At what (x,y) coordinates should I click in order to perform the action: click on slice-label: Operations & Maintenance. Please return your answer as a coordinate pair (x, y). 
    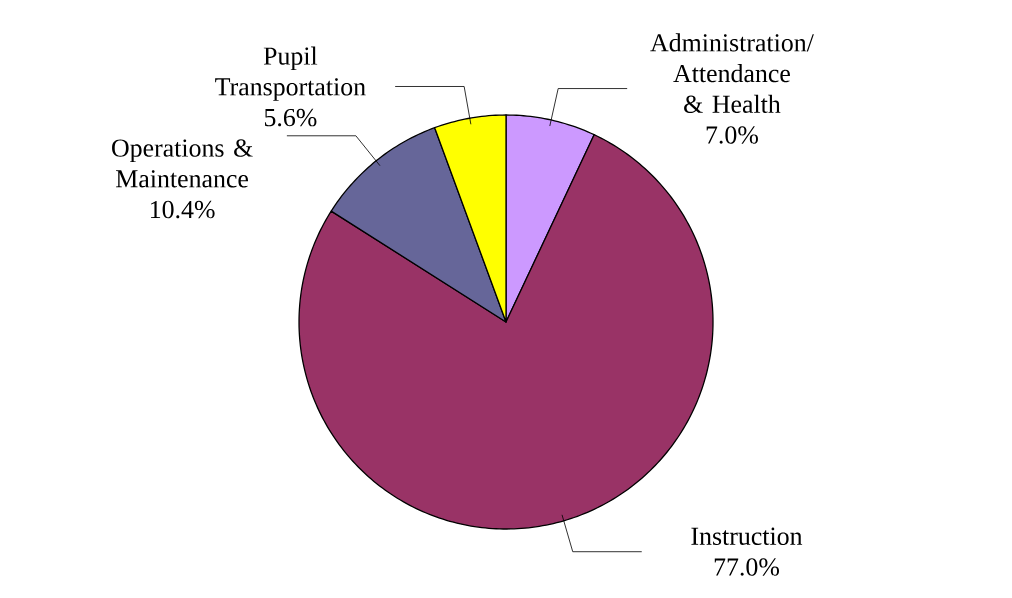
    Looking at the image, I should click on (182, 163).